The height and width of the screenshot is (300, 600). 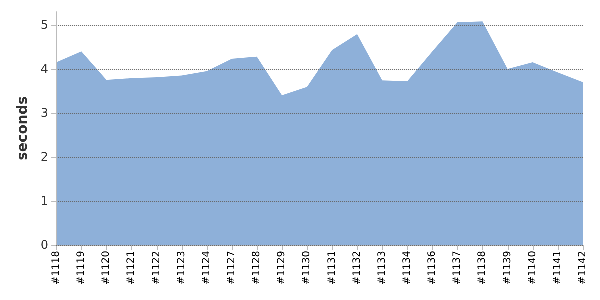 I want to click on y-tick-label: 1, so click(x=44, y=201).